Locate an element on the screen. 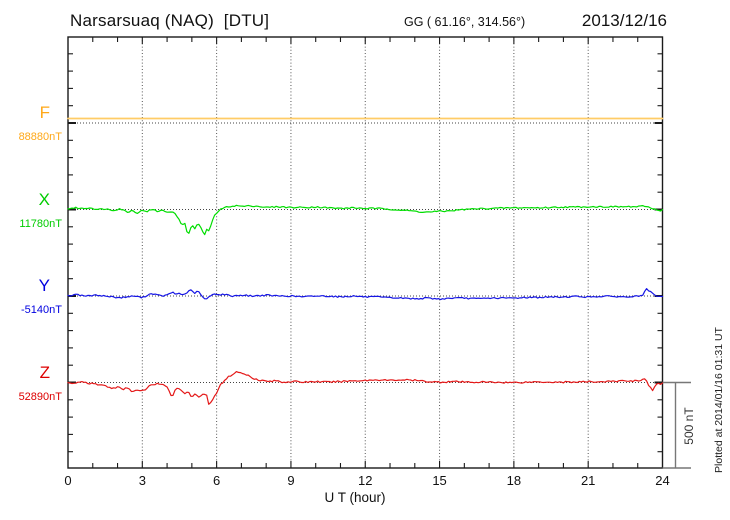  plotted-timestamp: Plotted at 2014/01/16 01:31 UT is located at coordinates (719, 400).